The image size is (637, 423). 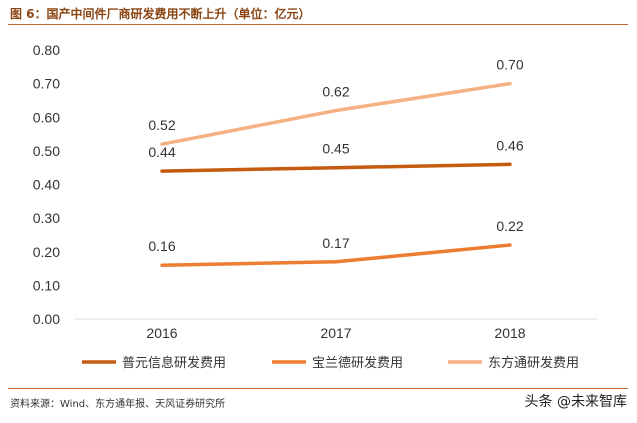 I want to click on title-rule, so click(x=318, y=24).